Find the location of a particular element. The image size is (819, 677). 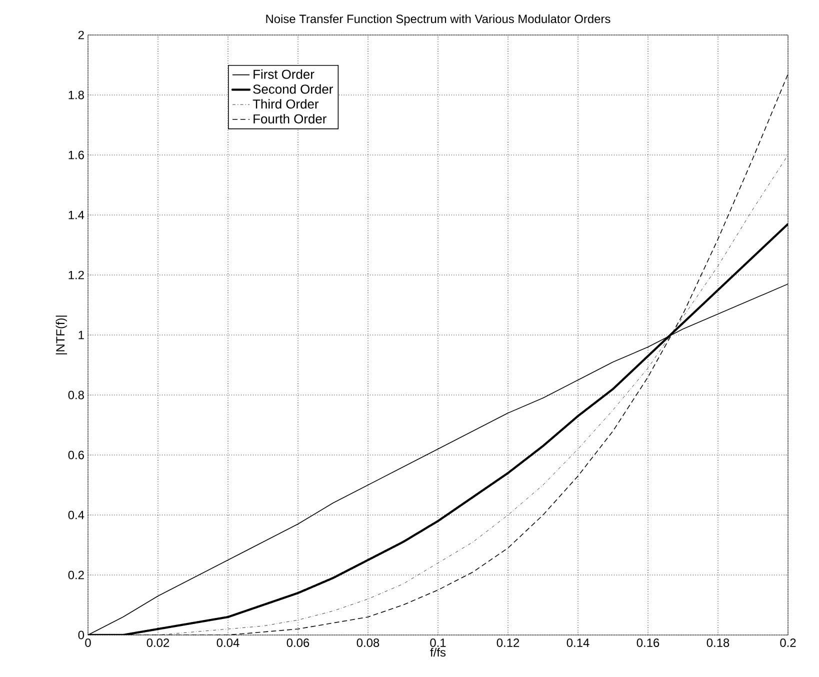

x-tick-label: 0.06 is located at coordinates (298, 642).